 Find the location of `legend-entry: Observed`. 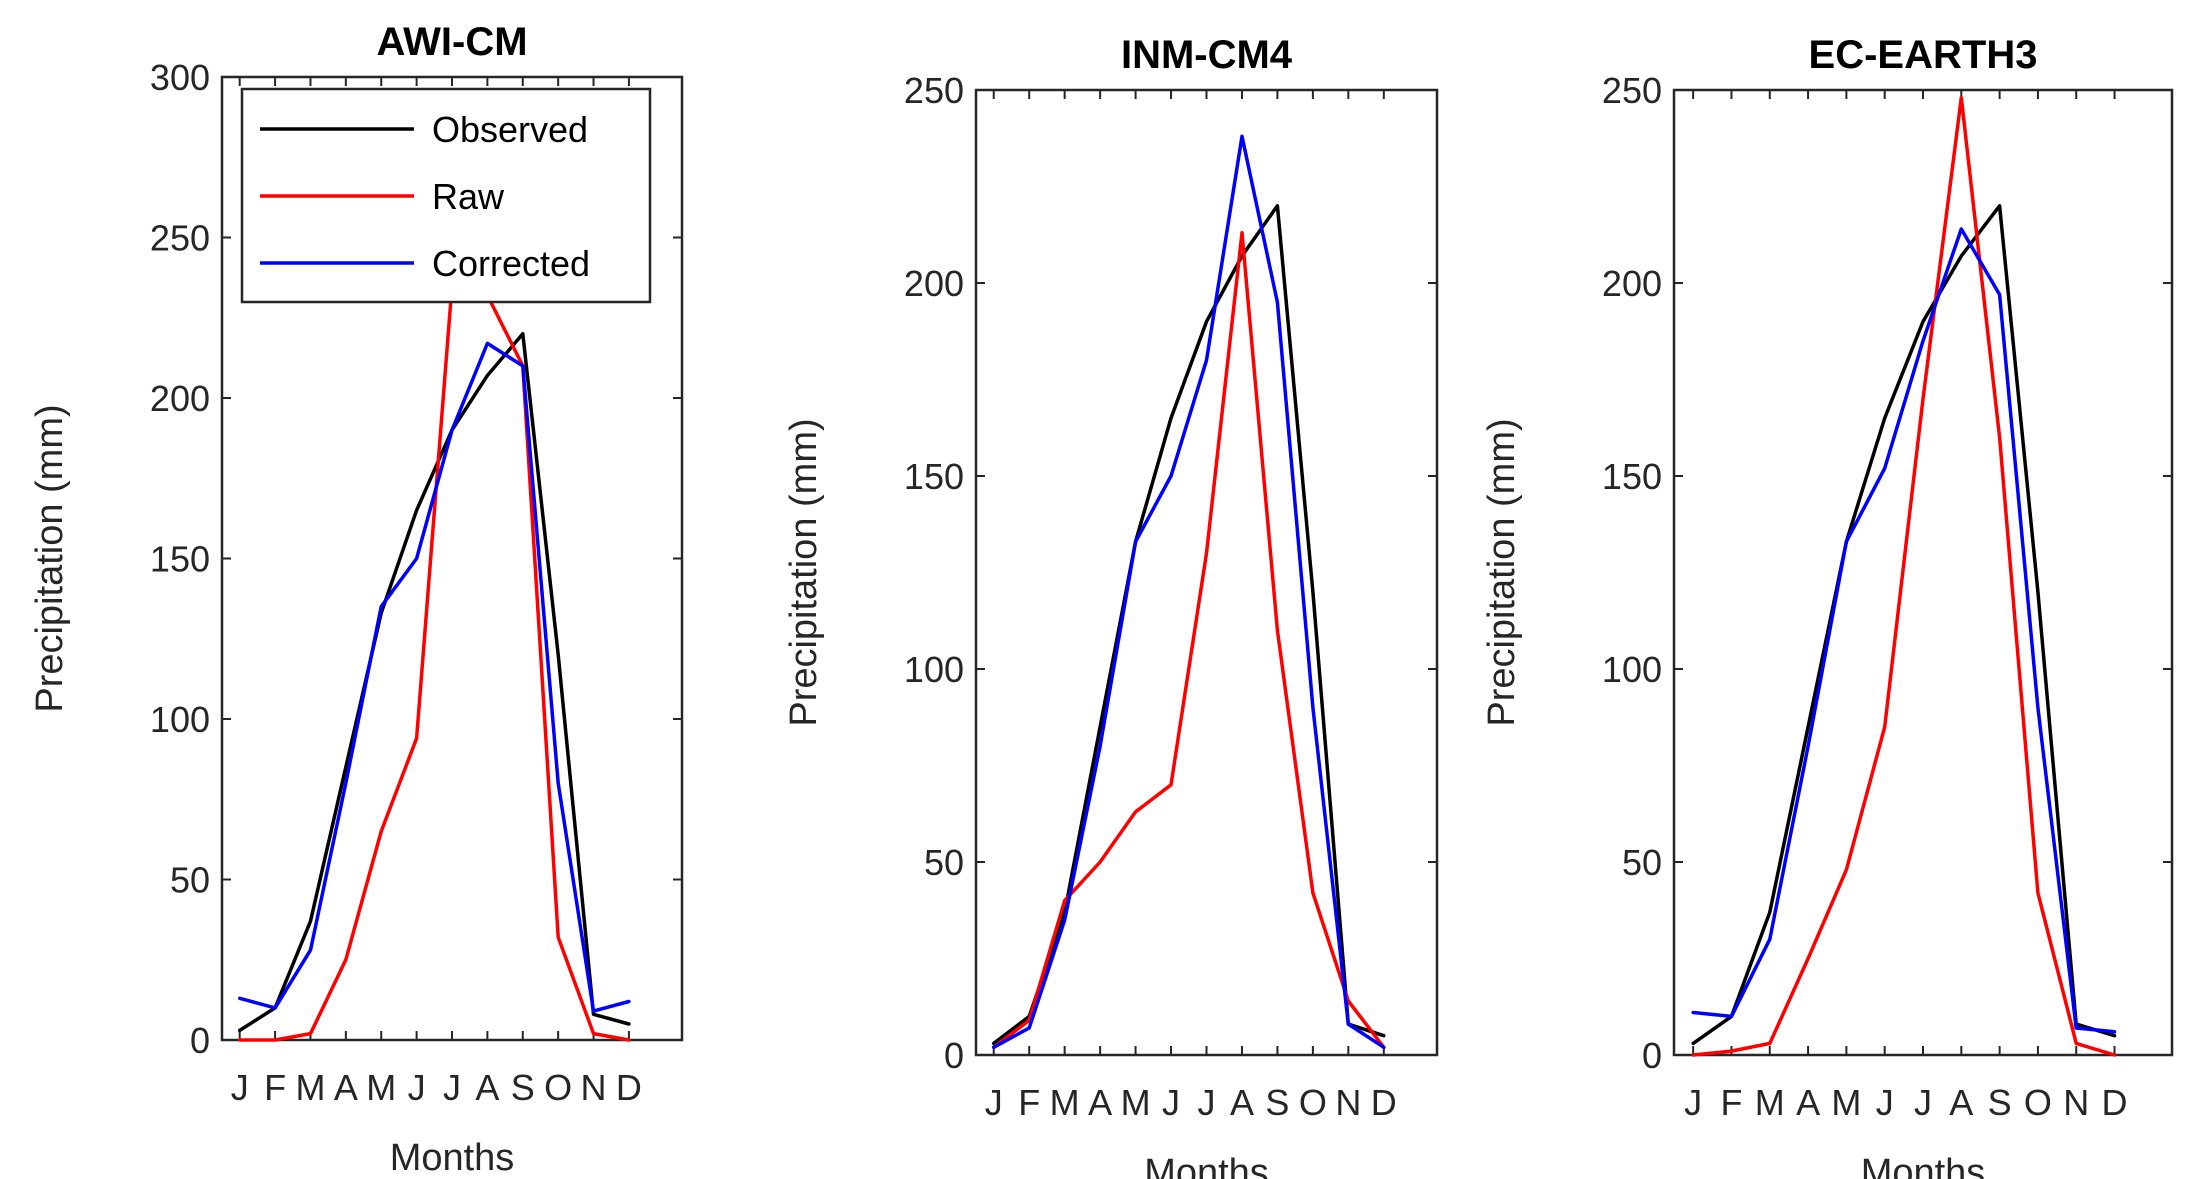

legend-entry: Observed is located at coordinates (510, 129).